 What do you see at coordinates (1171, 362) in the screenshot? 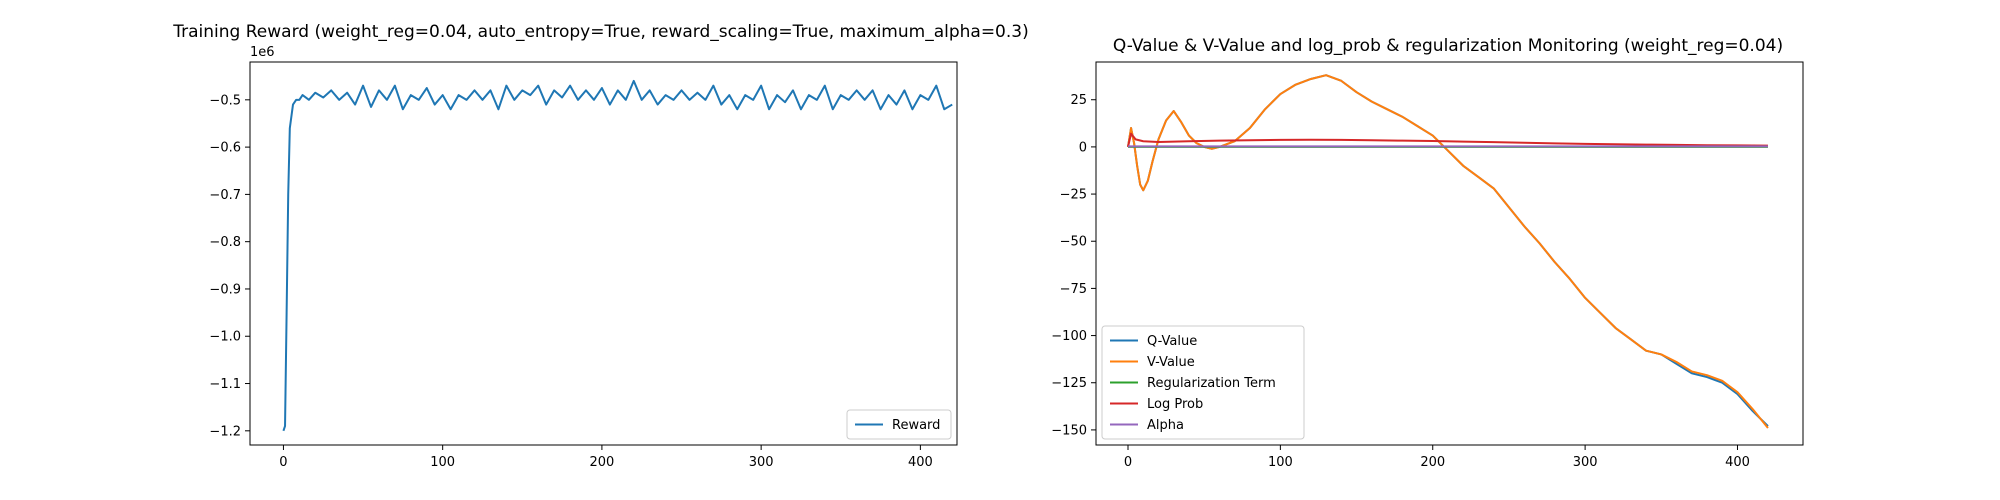
I see `legend-label-v-value: V-Value` at bounding box center [1171, 362].